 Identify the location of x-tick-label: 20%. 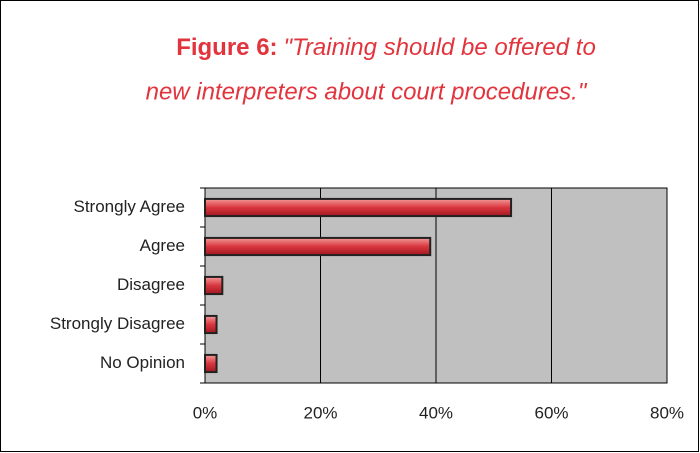
(320, 412).